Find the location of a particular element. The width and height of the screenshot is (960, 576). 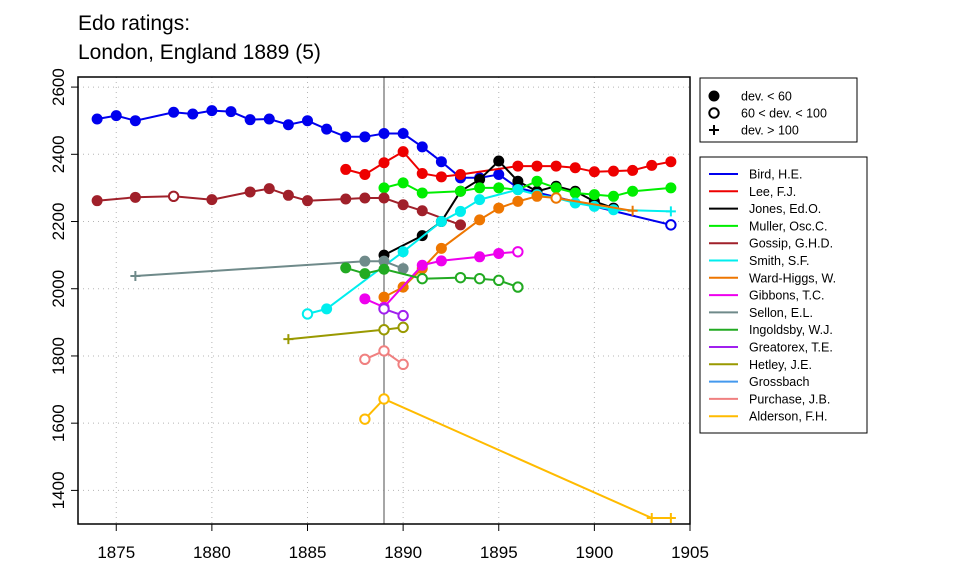

legend-entry-label: Muller, Osc.C. is located at coordinates (788, 226).